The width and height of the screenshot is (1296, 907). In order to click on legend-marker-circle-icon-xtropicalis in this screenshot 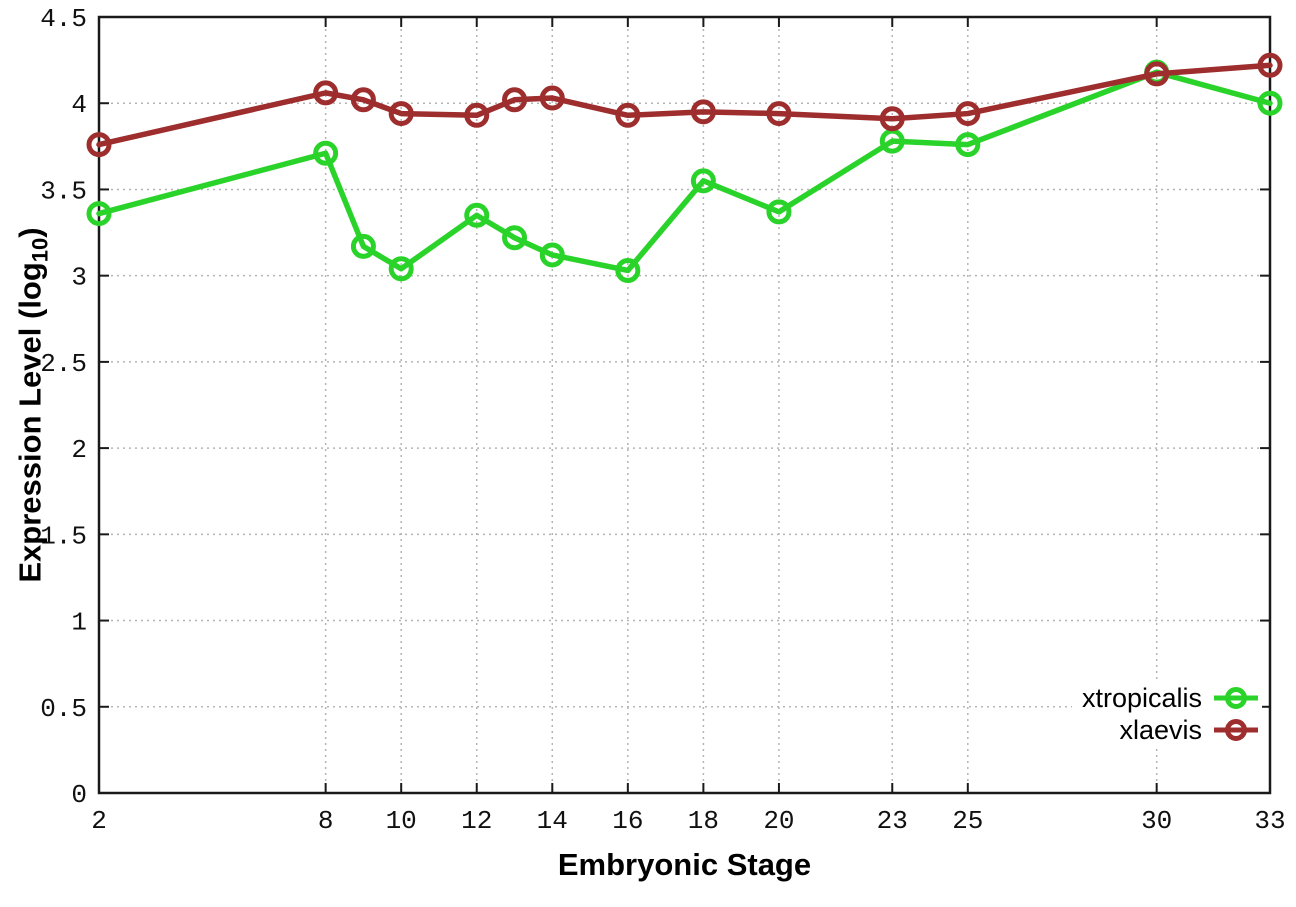, I will do `click(1236, 698)`.